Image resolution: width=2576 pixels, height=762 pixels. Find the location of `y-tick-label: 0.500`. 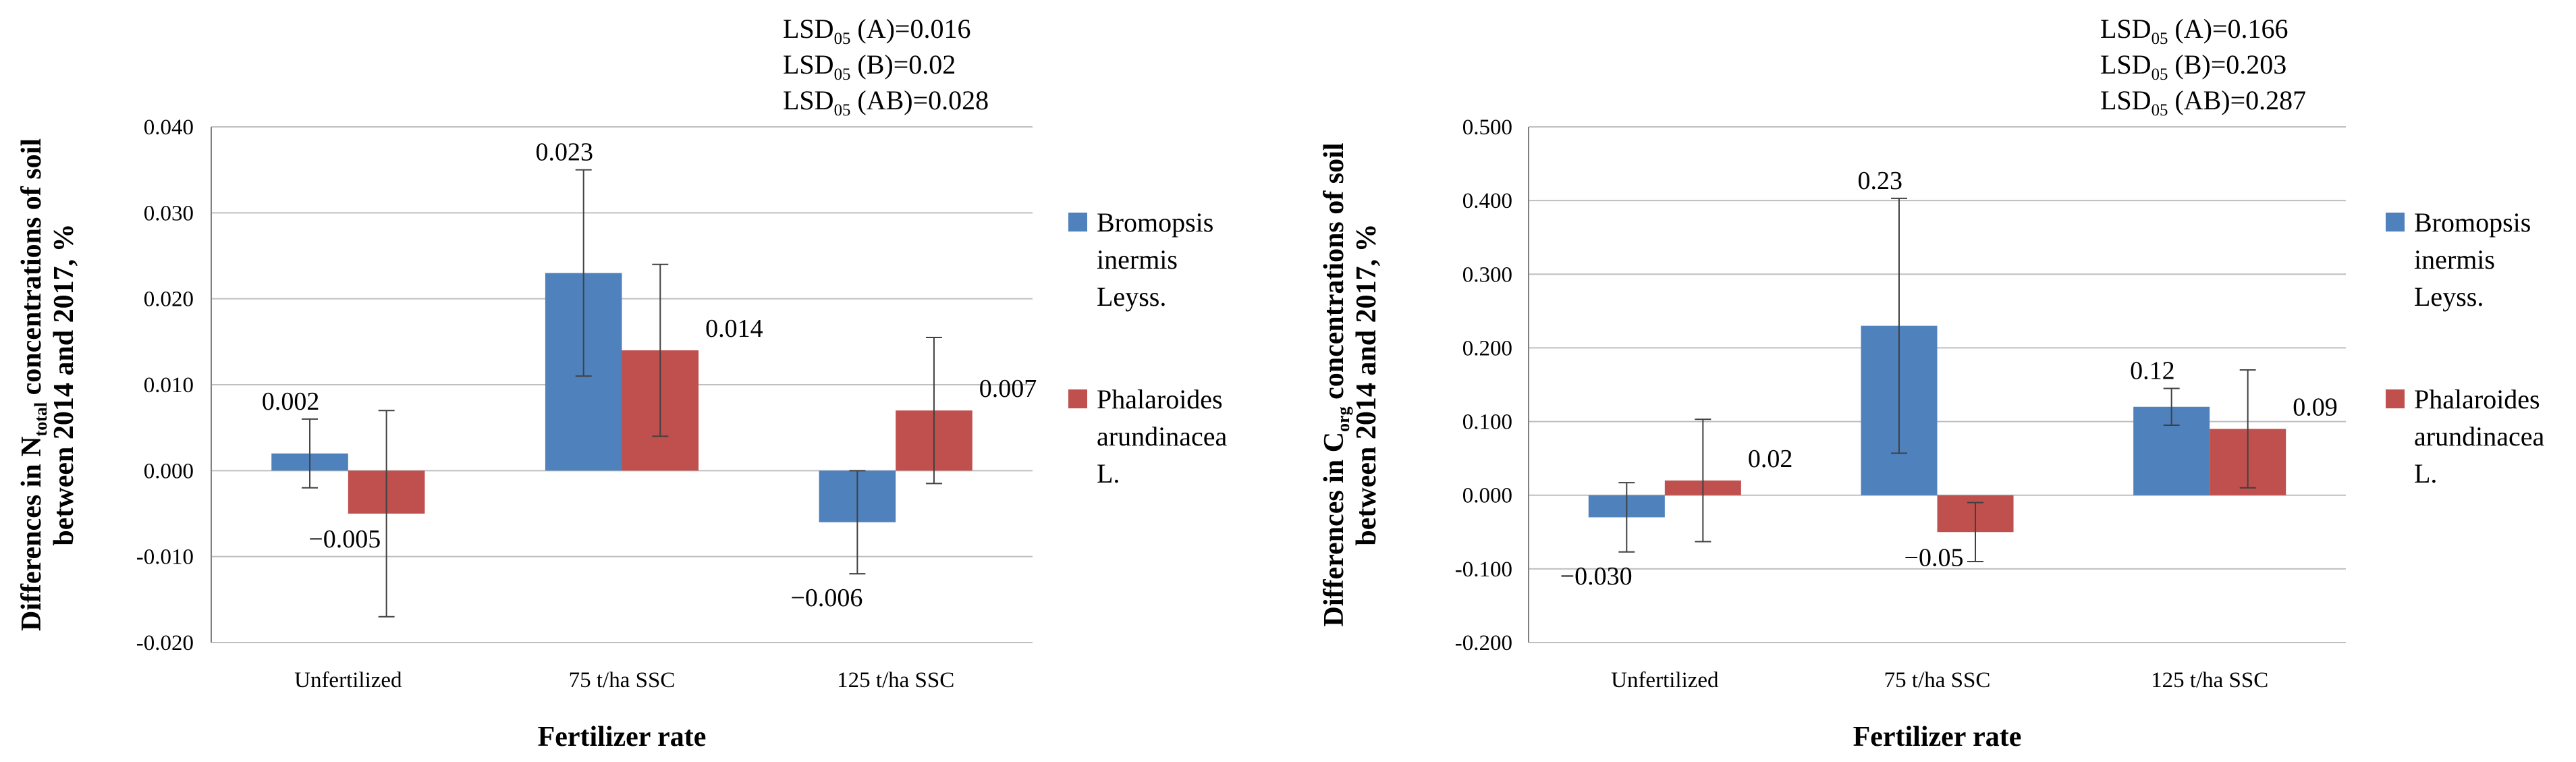

y-tick-label: 0.500 is located at coordinates (1487, 127).